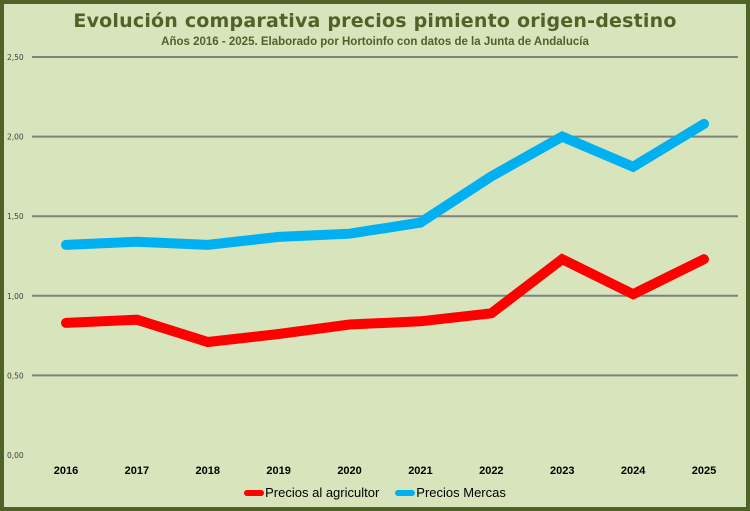  Describe the element at coordinates (420, 471) in the screenshot. I see `x-tick-label: 2021` at that location.